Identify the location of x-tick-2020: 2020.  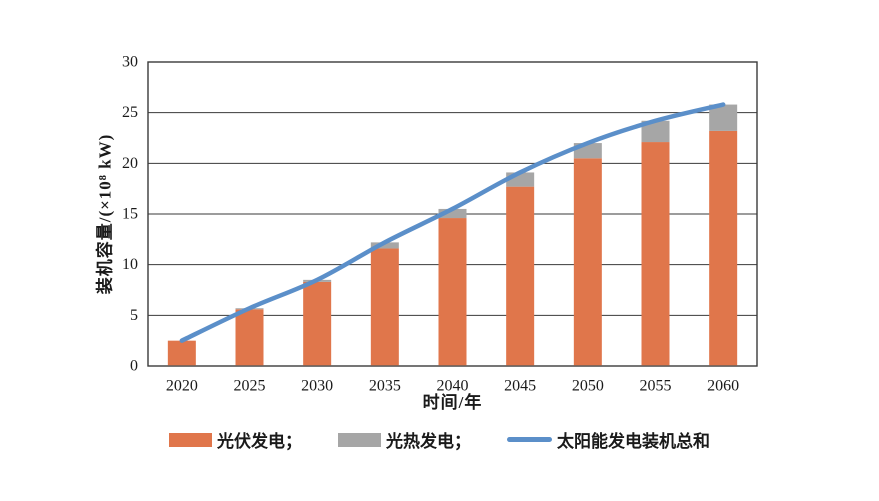
(182, 385).